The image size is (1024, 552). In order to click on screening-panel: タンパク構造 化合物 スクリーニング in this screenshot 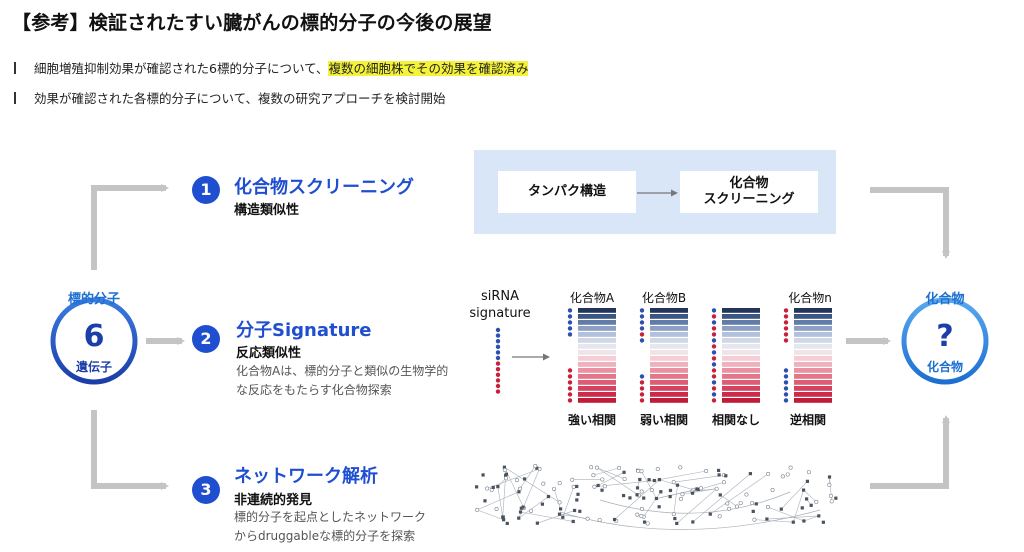, I will do `click(655, 192)`.